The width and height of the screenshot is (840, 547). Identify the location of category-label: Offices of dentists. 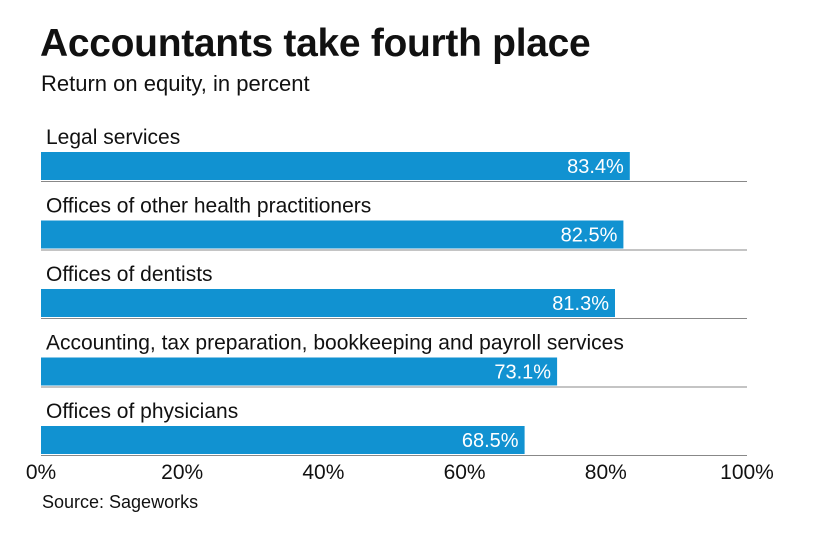
(129, 274).